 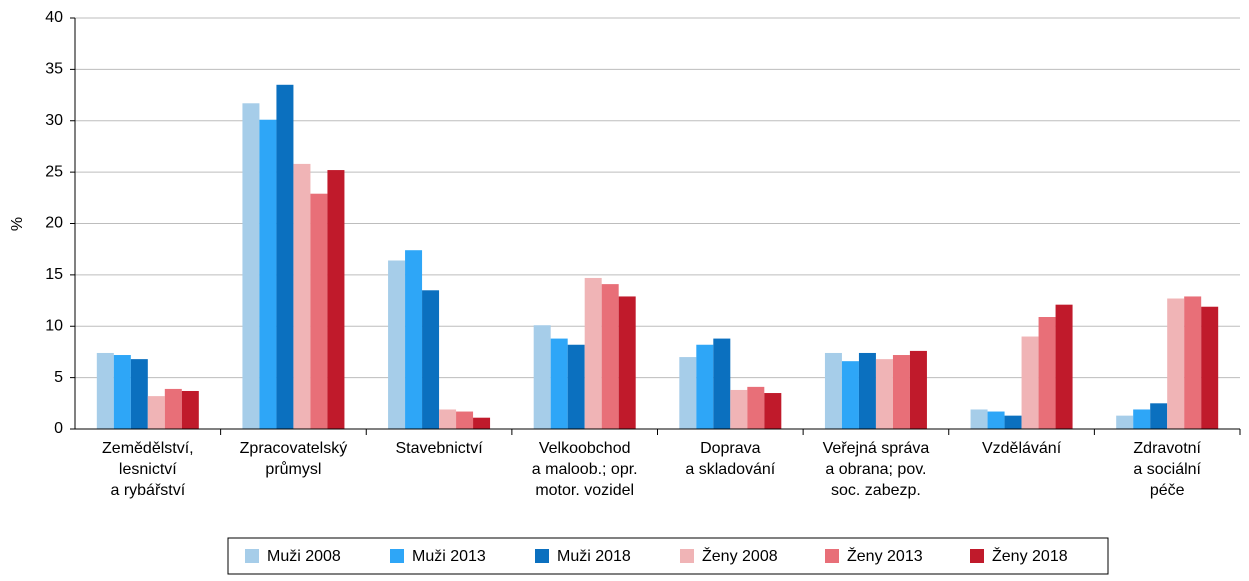 I want to click on x-tick-label: motor. vozidel, so click(x=584, y=490).